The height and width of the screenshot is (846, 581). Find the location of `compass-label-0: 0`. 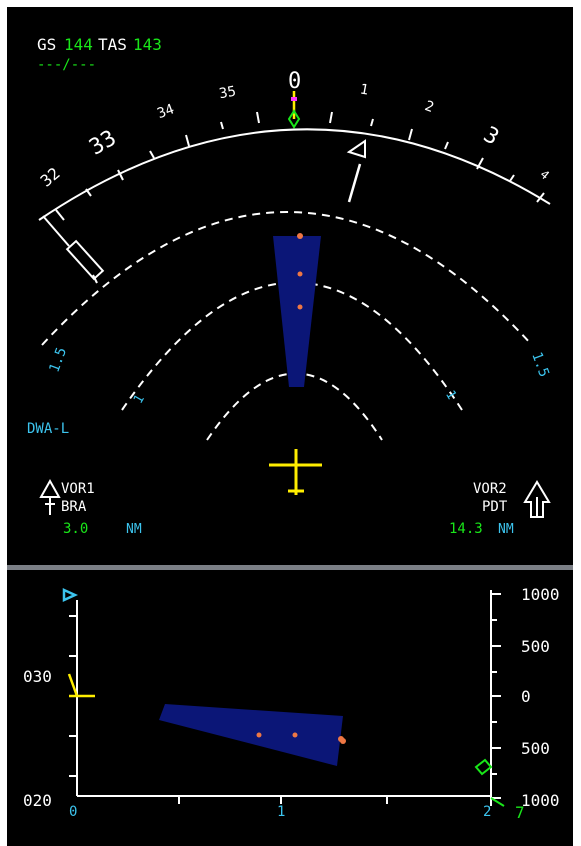

compass-label-0: 0 is located at coordinates (294, 81).